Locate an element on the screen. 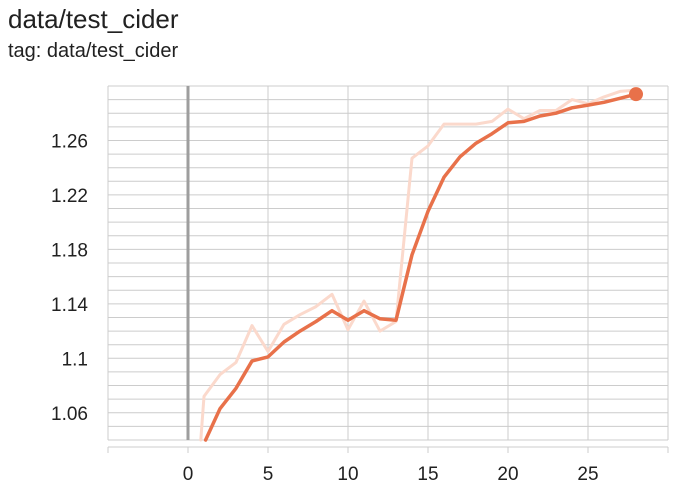 The height and width of the screenshot is (490, 678). x-tick-label: 10 is located at coordinates (347, 474).